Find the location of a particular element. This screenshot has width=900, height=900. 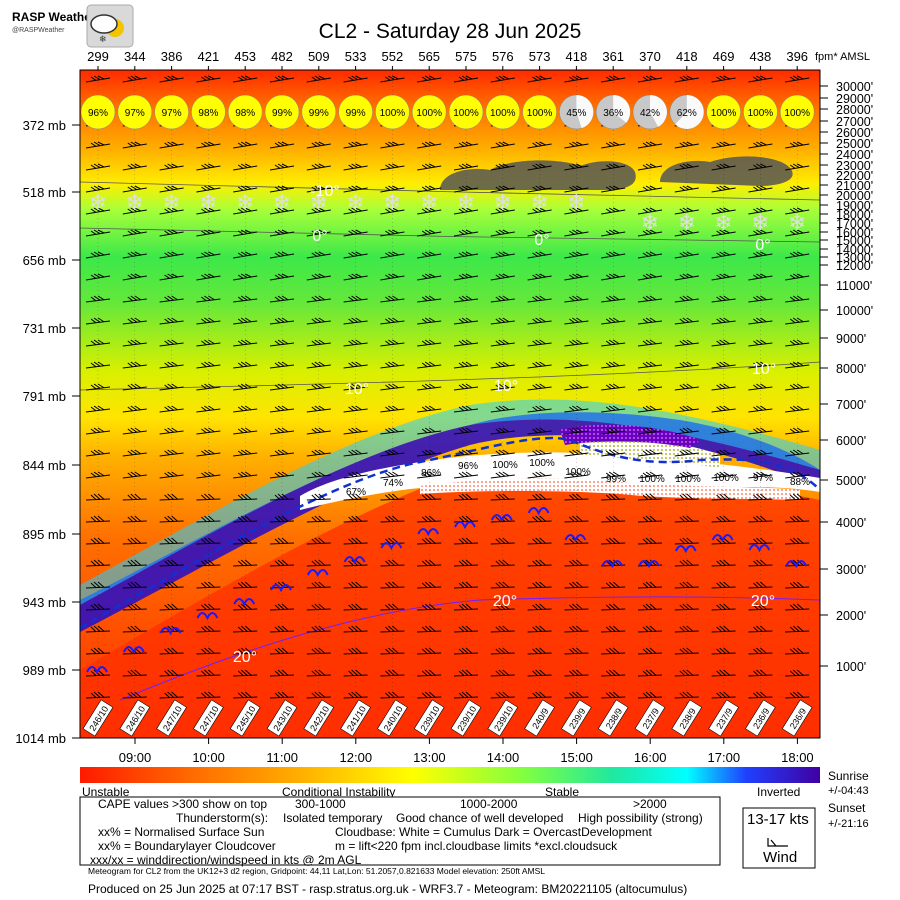

altitude-label: 22000' is located at coordinates (854, 176).